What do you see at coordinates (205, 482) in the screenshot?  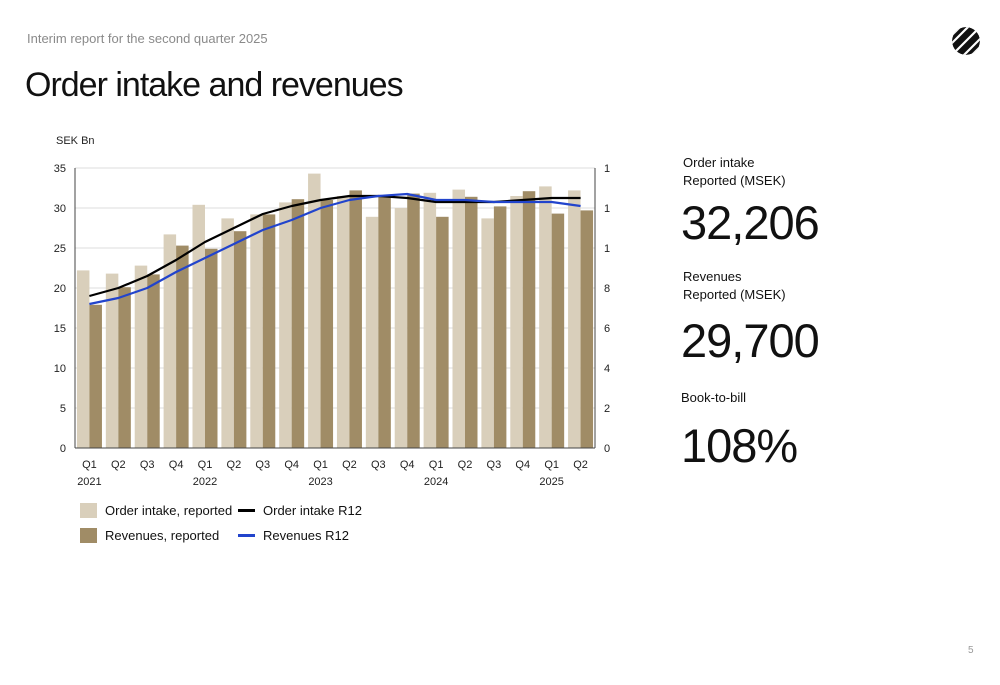 I see `x-year-label: 2022` at bounding box center [205, 482].